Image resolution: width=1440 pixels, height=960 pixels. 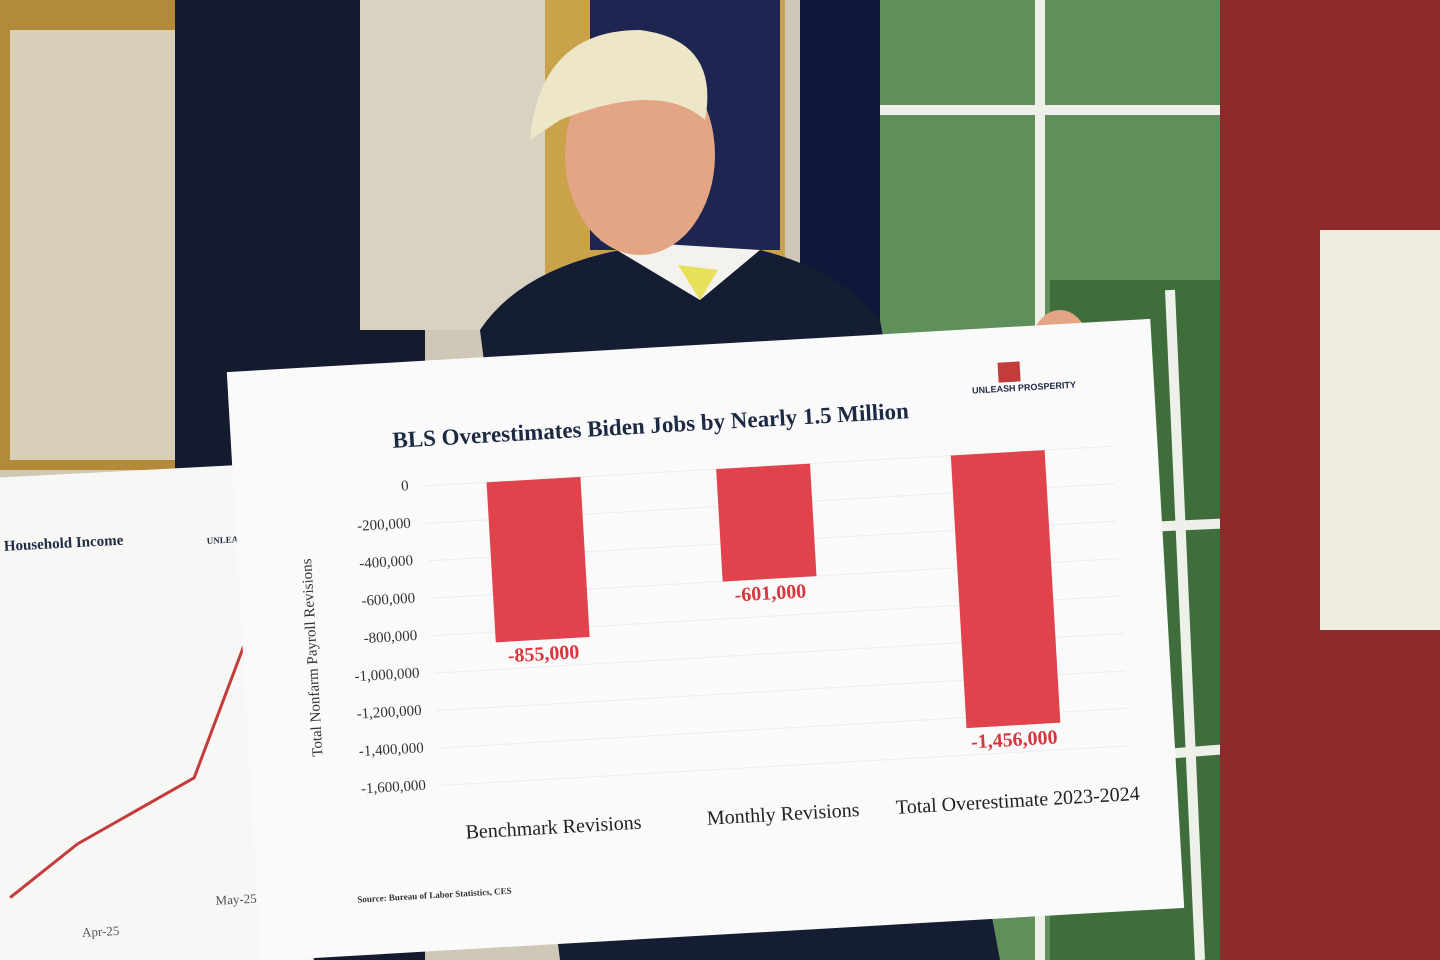 What do you see at coordinates (236, 899) in the screenshot?
I see `back-x-label: May-25` at bounding box center [236, 899].